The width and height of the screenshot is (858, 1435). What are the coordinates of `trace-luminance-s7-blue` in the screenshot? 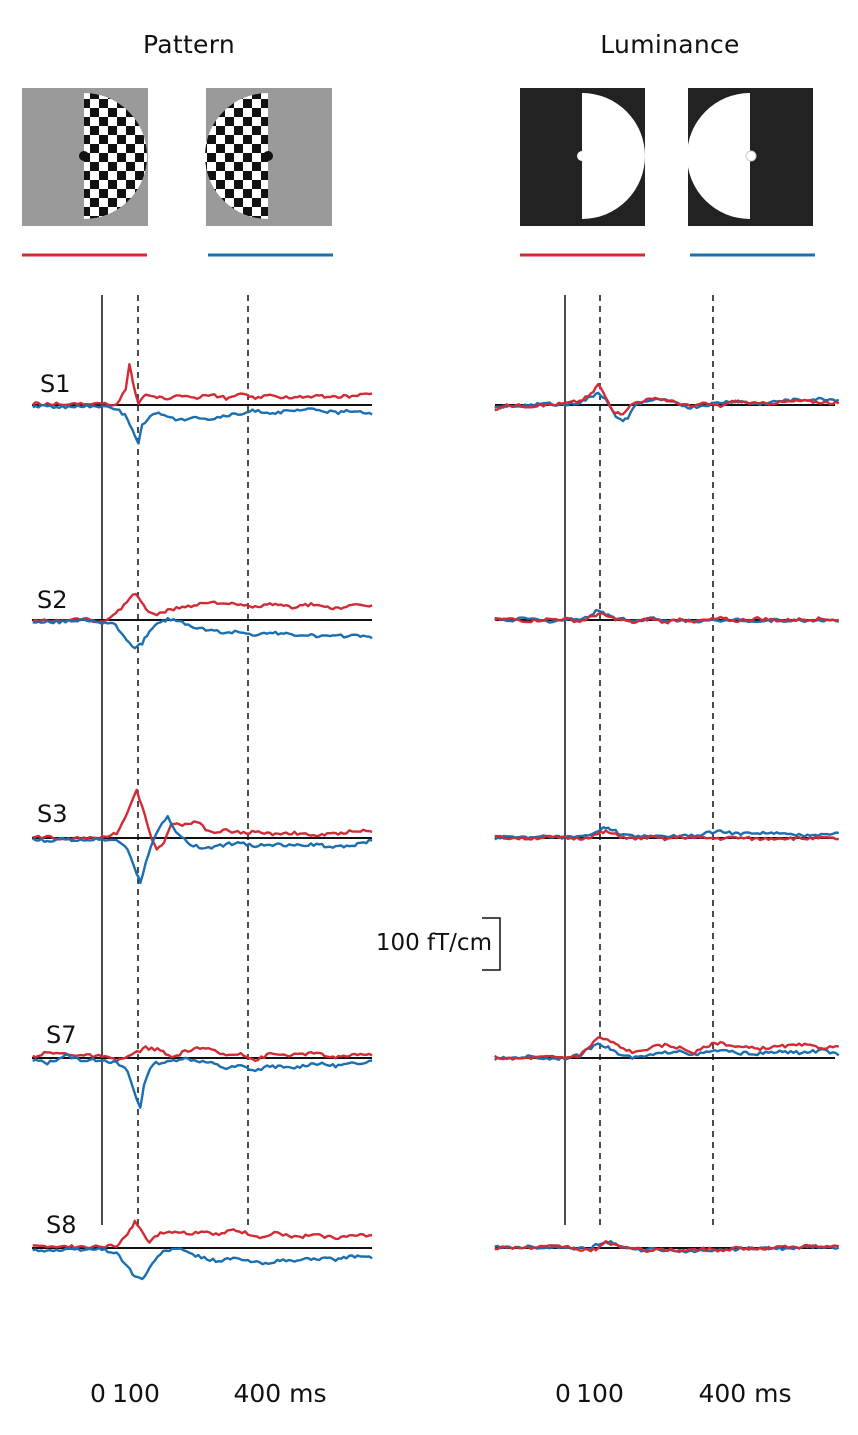 It's located at (666, 1051).